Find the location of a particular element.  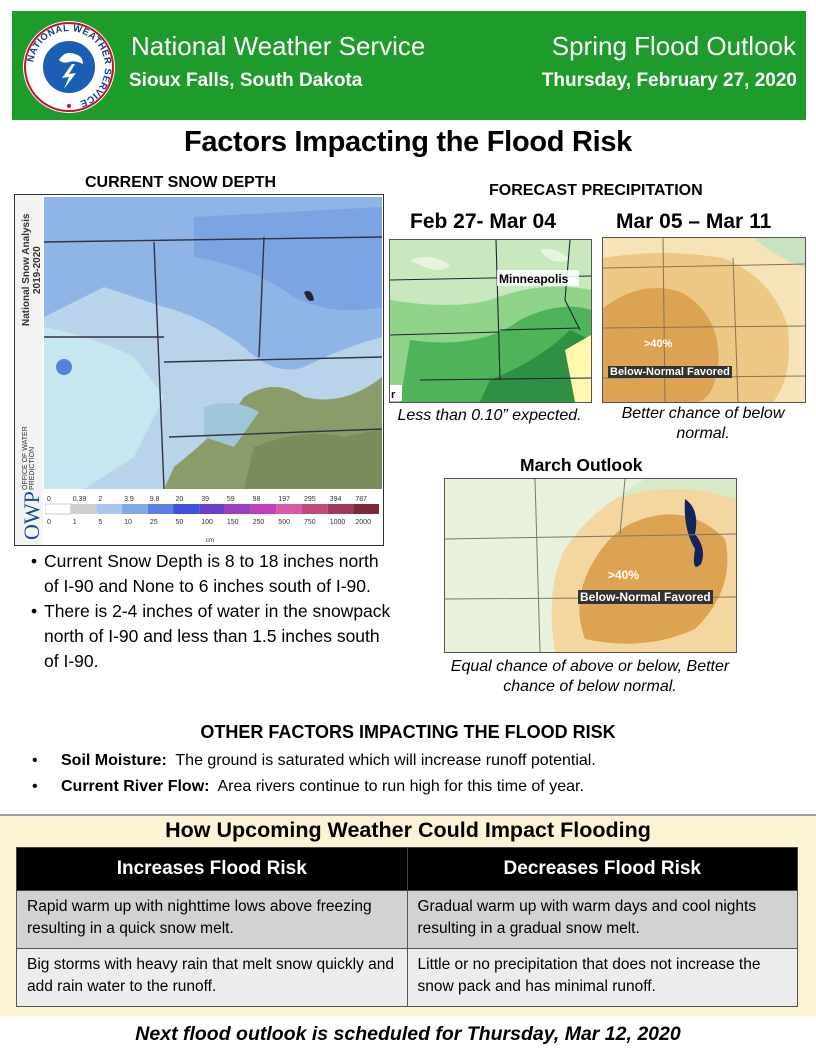

svg-text: r is located at coordinates (393, 395).